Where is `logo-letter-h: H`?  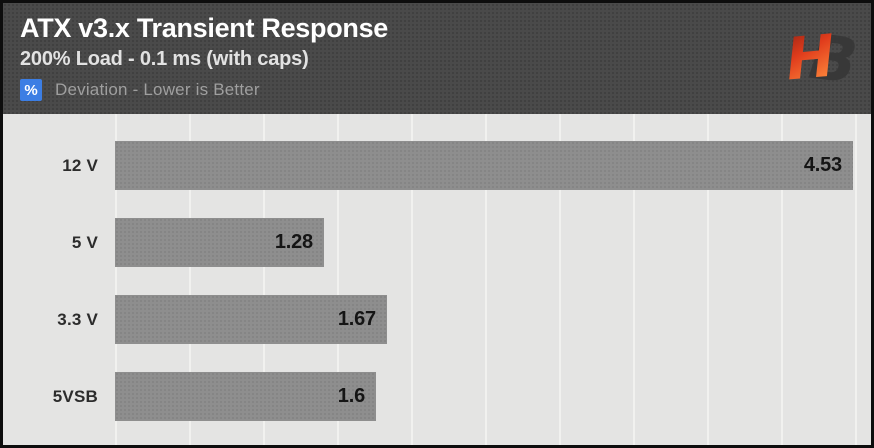
logo-letter-h: H is located at coordinates (812, 57).